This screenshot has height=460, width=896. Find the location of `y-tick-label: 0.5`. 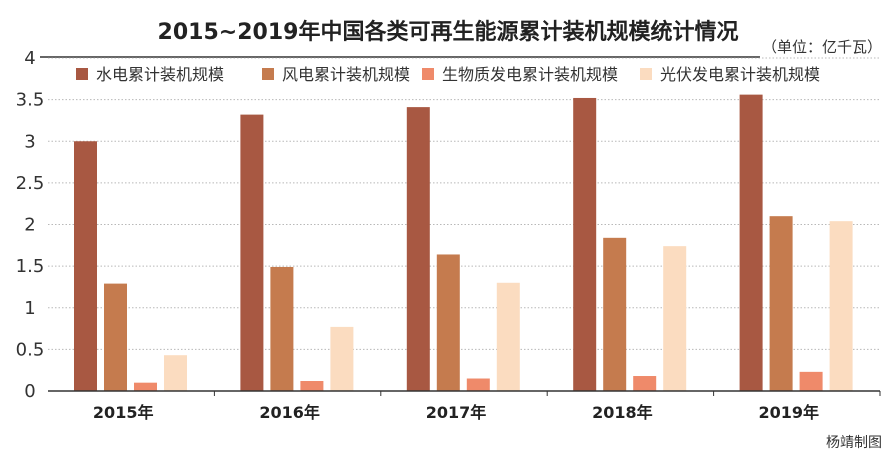

y-tick-label: 0.5 is located at coordinates (30, 349).